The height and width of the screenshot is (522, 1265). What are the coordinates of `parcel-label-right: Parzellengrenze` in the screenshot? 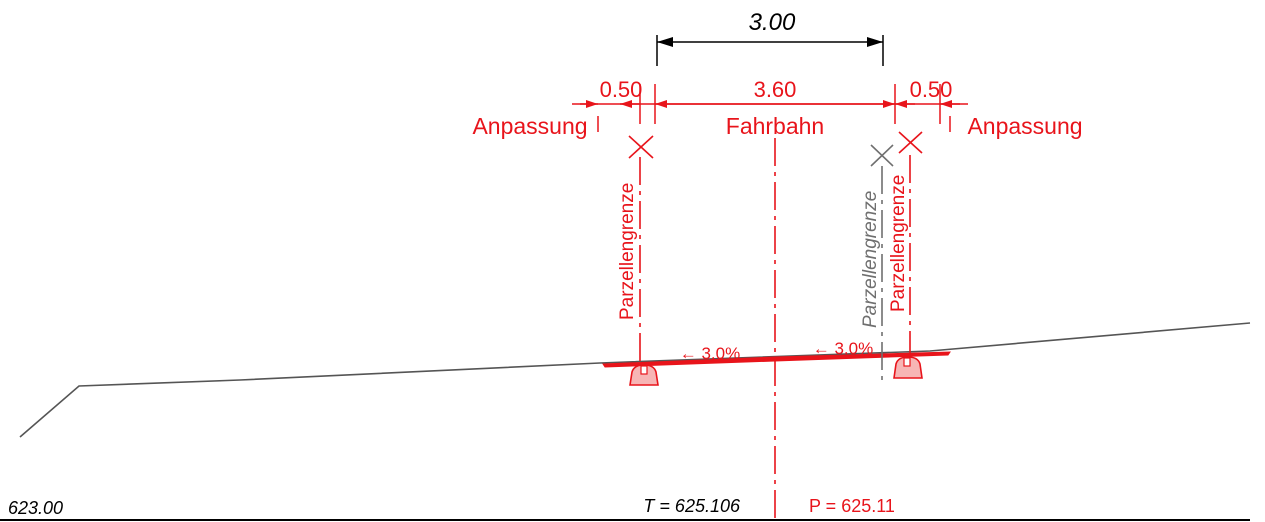 It's located at (898, 243).